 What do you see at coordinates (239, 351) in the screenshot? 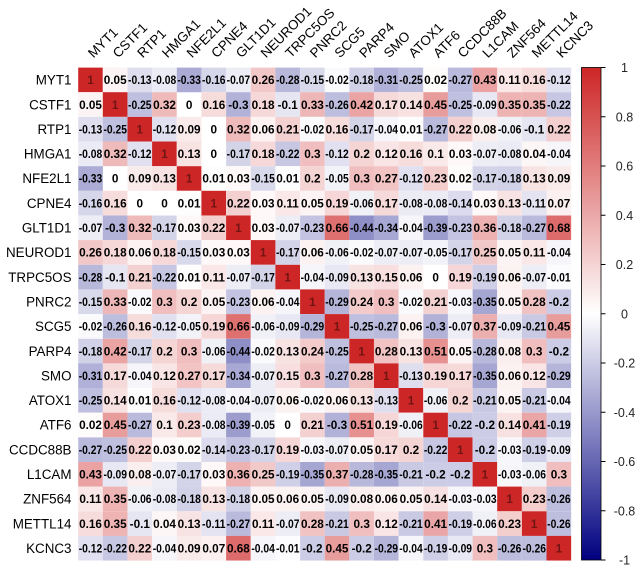
I see `svg-text: -0.44` at bounding box center [239, 351].